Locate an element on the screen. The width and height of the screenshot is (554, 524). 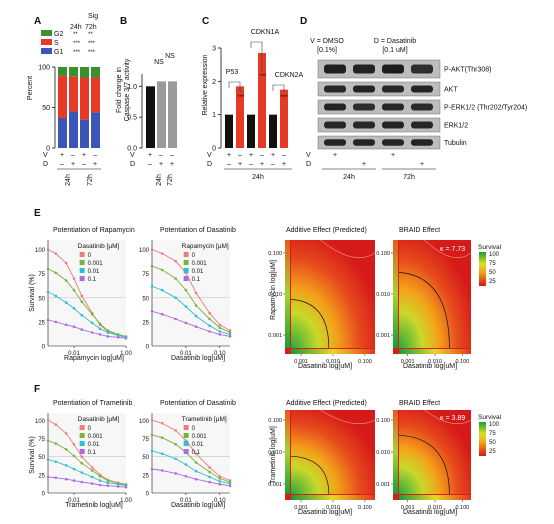
additive-effect-heatmap: 0.001 0.010 0.100 0.001 0.010 0.100 is located at coordinates (322, 302).